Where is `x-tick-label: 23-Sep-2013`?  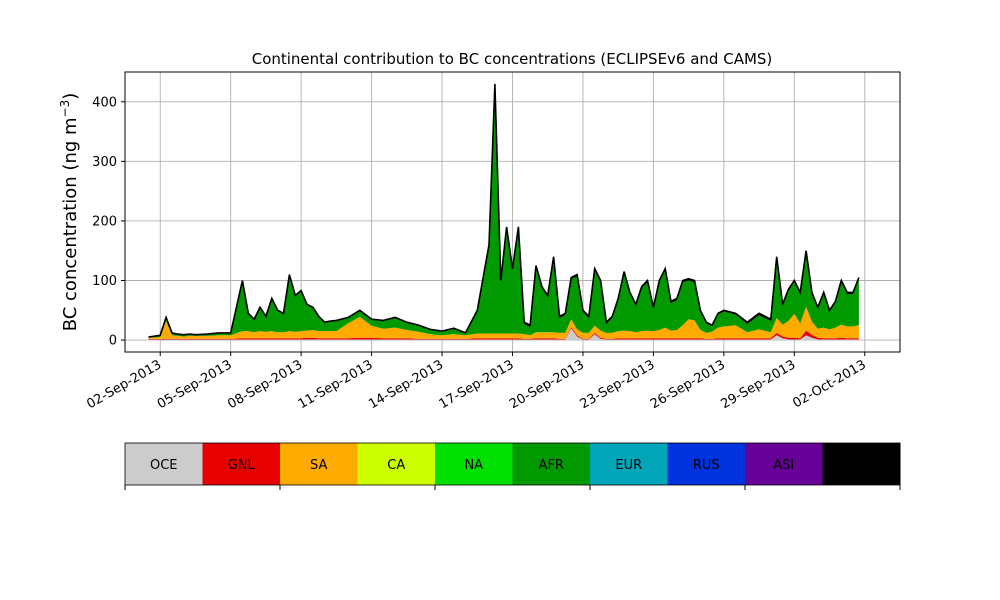
x-tick-label: 23-Sep-2013 is located at coordinates (618, 384).